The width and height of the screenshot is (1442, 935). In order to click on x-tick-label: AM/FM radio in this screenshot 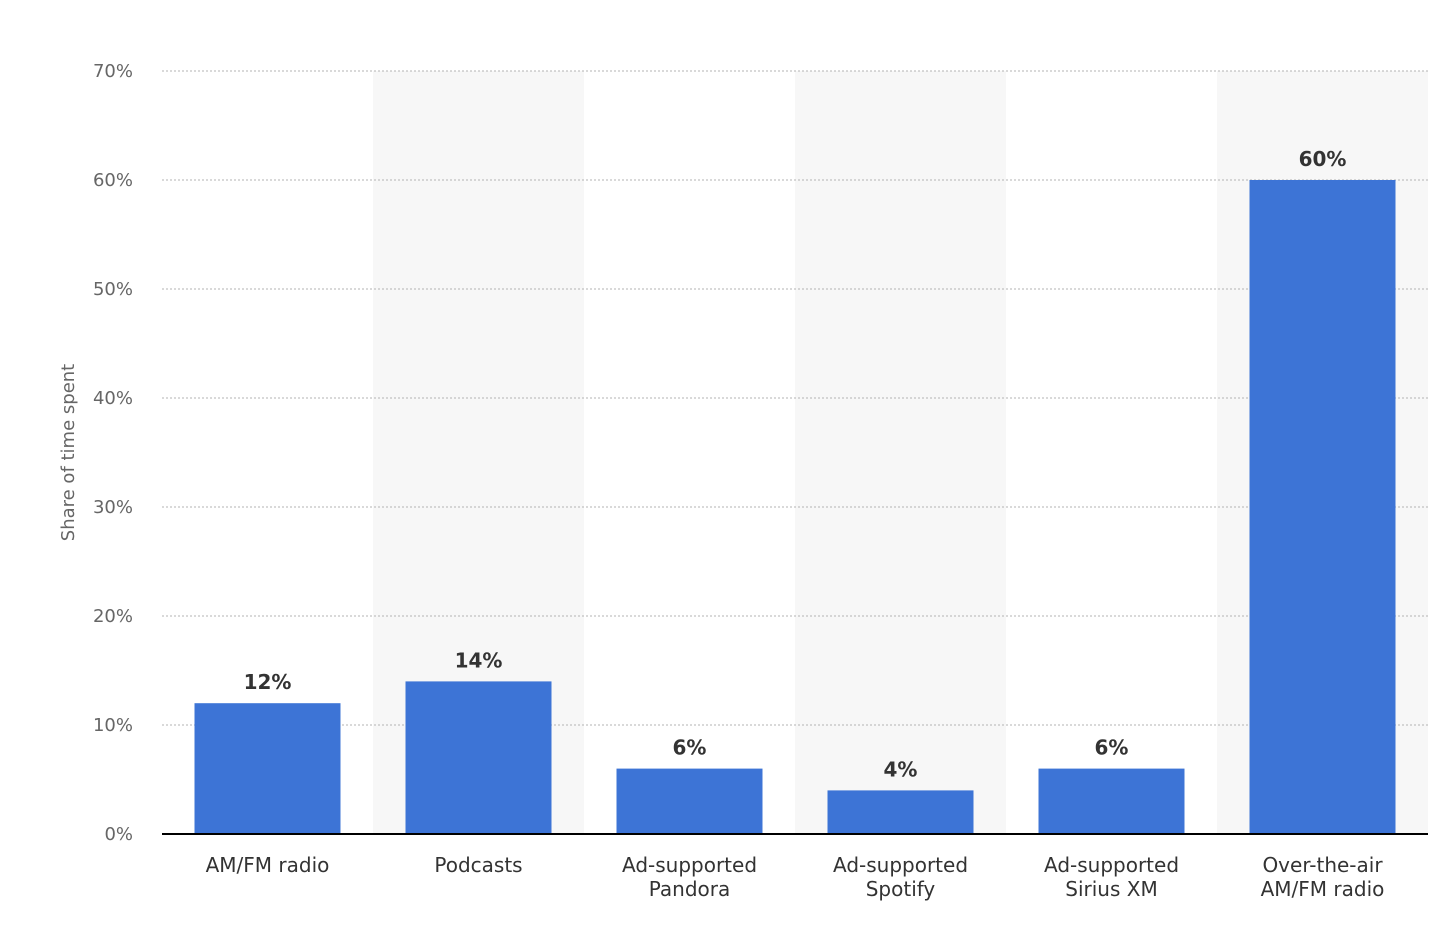, I will do `click(268, 865)`.